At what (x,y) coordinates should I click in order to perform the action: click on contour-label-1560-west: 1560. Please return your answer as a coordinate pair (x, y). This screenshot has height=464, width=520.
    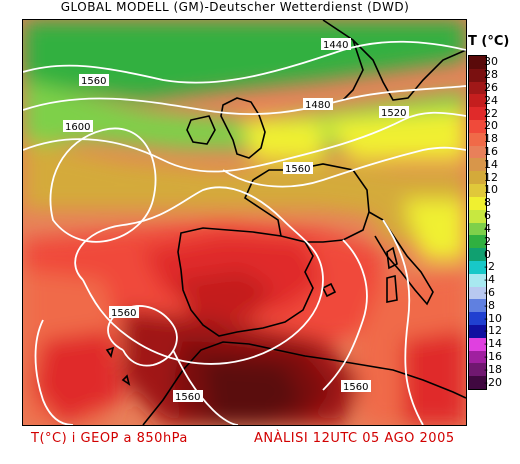
    Looking at the image, I should click on (93, 81).